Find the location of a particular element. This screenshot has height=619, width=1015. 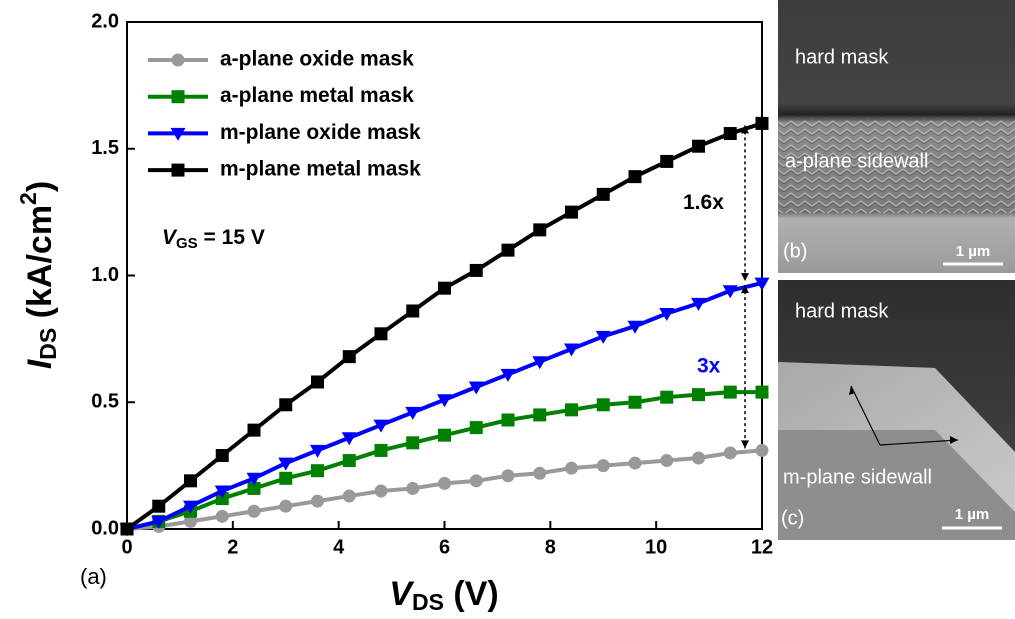

legend-label: m-plane oxide mask is located at coordinates (320, 132).